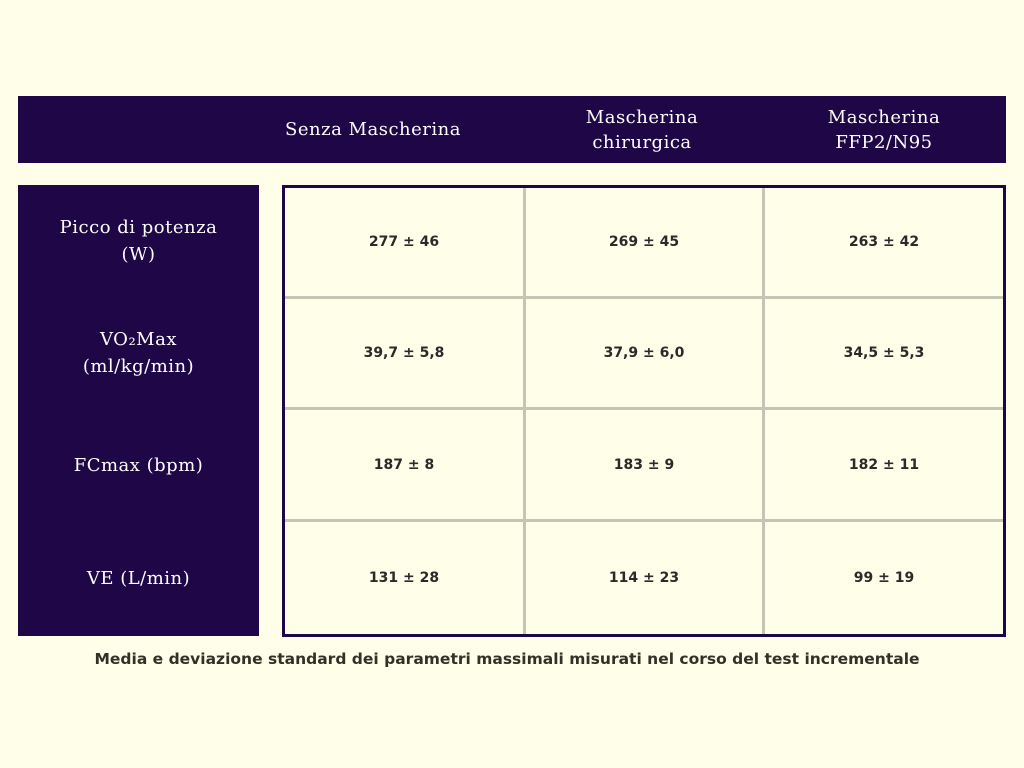  Describe the element at coordinates (884, 464) in the screenshot. I see `cell-fcmax-ffp2: 182 ± 11` at that location.